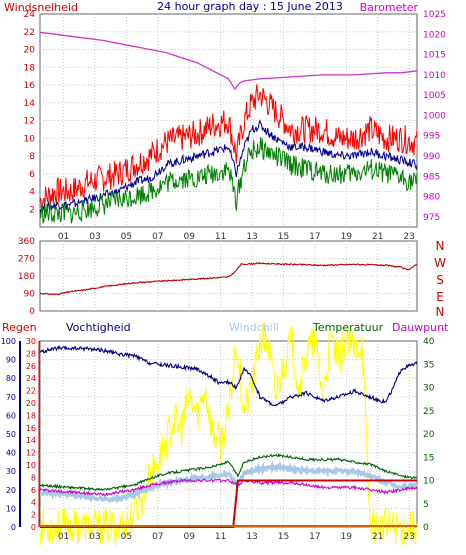 The height and width of the screenshot is (555, 466). I want to click on rain-y-tick-label: 20, so click(31, 403).